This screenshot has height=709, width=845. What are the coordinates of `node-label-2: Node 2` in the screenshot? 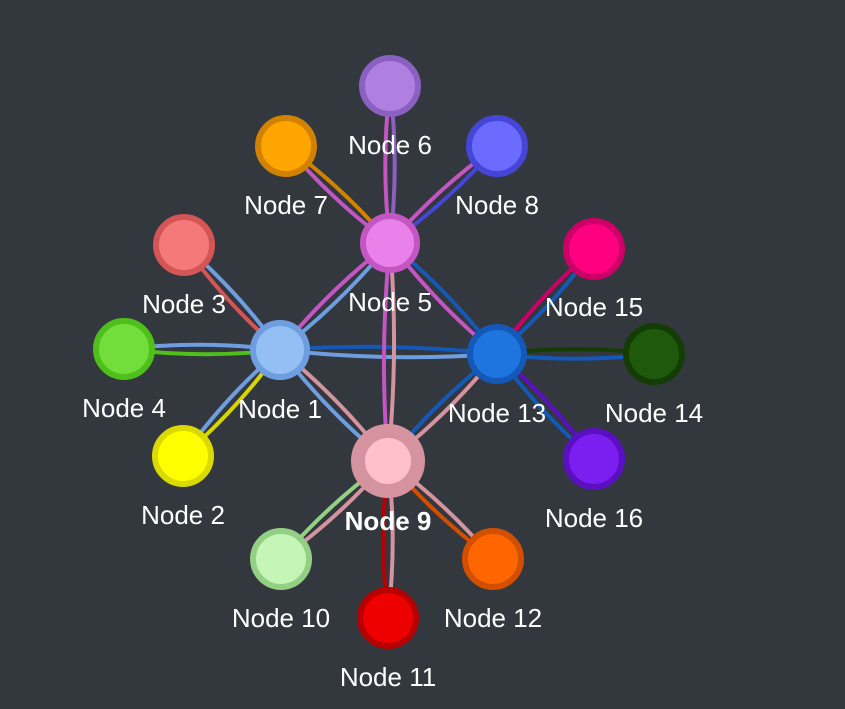 It's located at (183, 515).